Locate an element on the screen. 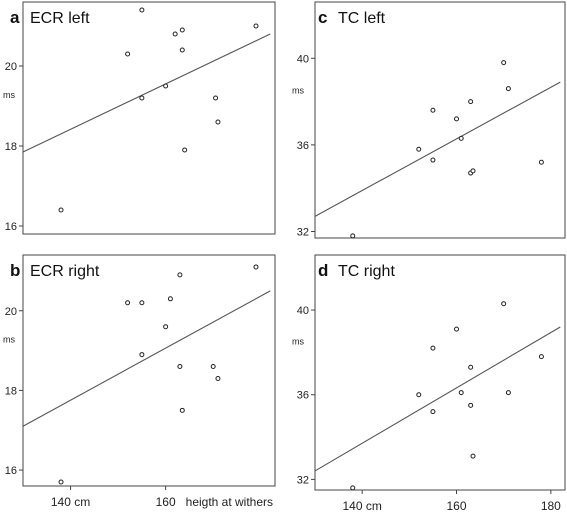  panel-title: TC left is located at coordinates (362, 18).